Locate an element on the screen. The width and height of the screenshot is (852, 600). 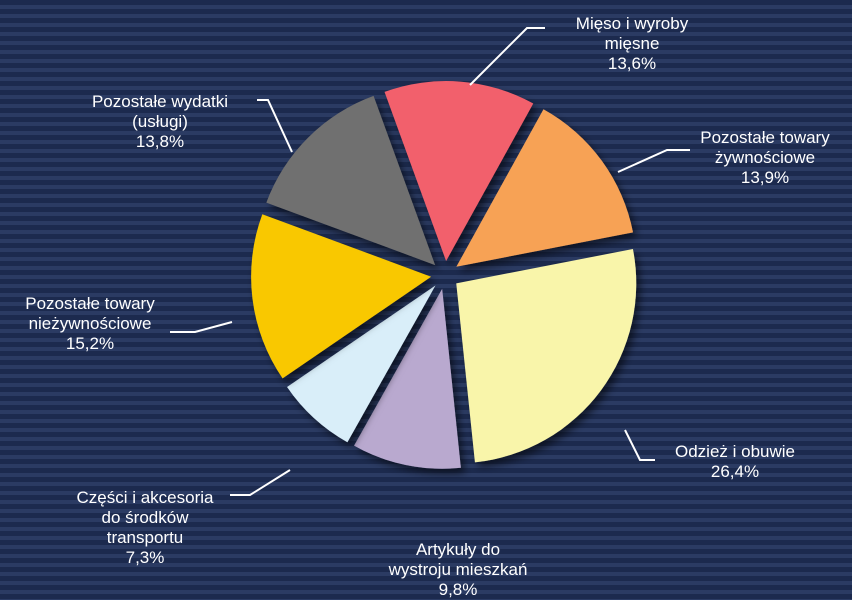
slice-label: Pozostałe towary żywnościowe 13,9% is located at coordinates (748, 158).